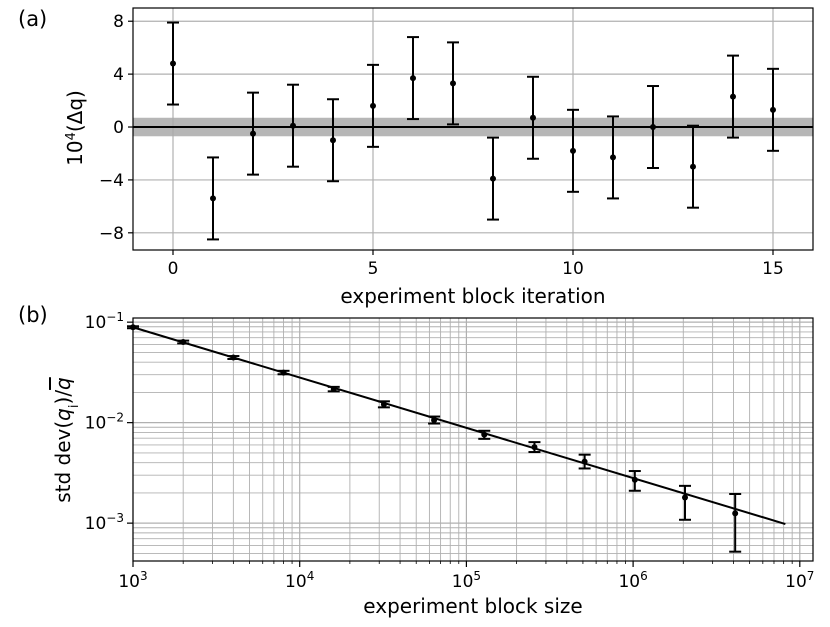 This screenshot has width=830, height=627. I want to click on panel-b-ytick-label-2: 10⁻³, so click(104, 522).